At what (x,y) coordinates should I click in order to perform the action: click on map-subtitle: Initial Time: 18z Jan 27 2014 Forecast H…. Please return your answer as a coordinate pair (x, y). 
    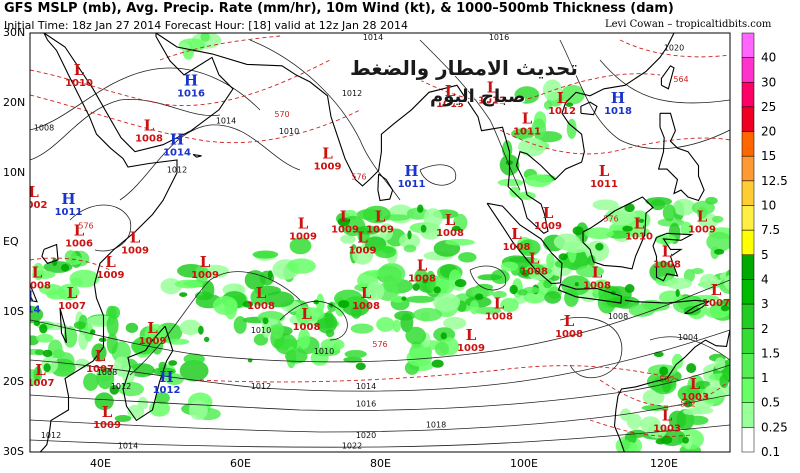
    Looking at the image, I should click on (206, 25).